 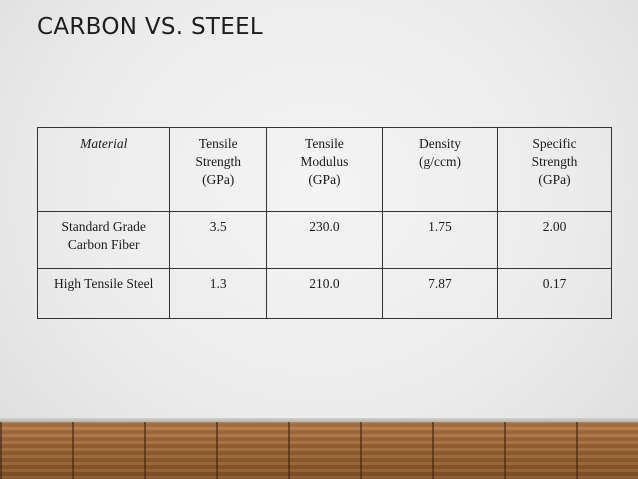 What do you see at coordinates (218, 293) in the screenshot?
I see `cell-tensile-strength: 1.3` at bounding box center [218, 293].